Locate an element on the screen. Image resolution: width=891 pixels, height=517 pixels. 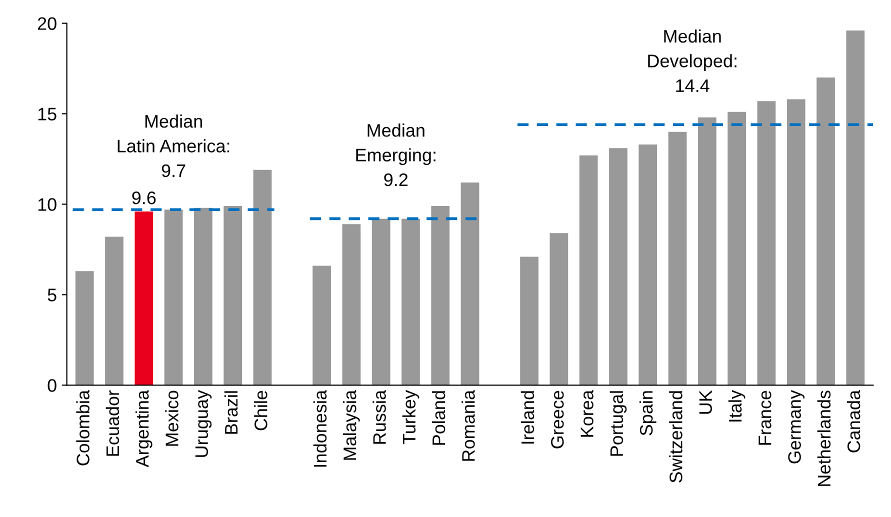
x-tick-label: Italy is located at coordinates (737, 406).